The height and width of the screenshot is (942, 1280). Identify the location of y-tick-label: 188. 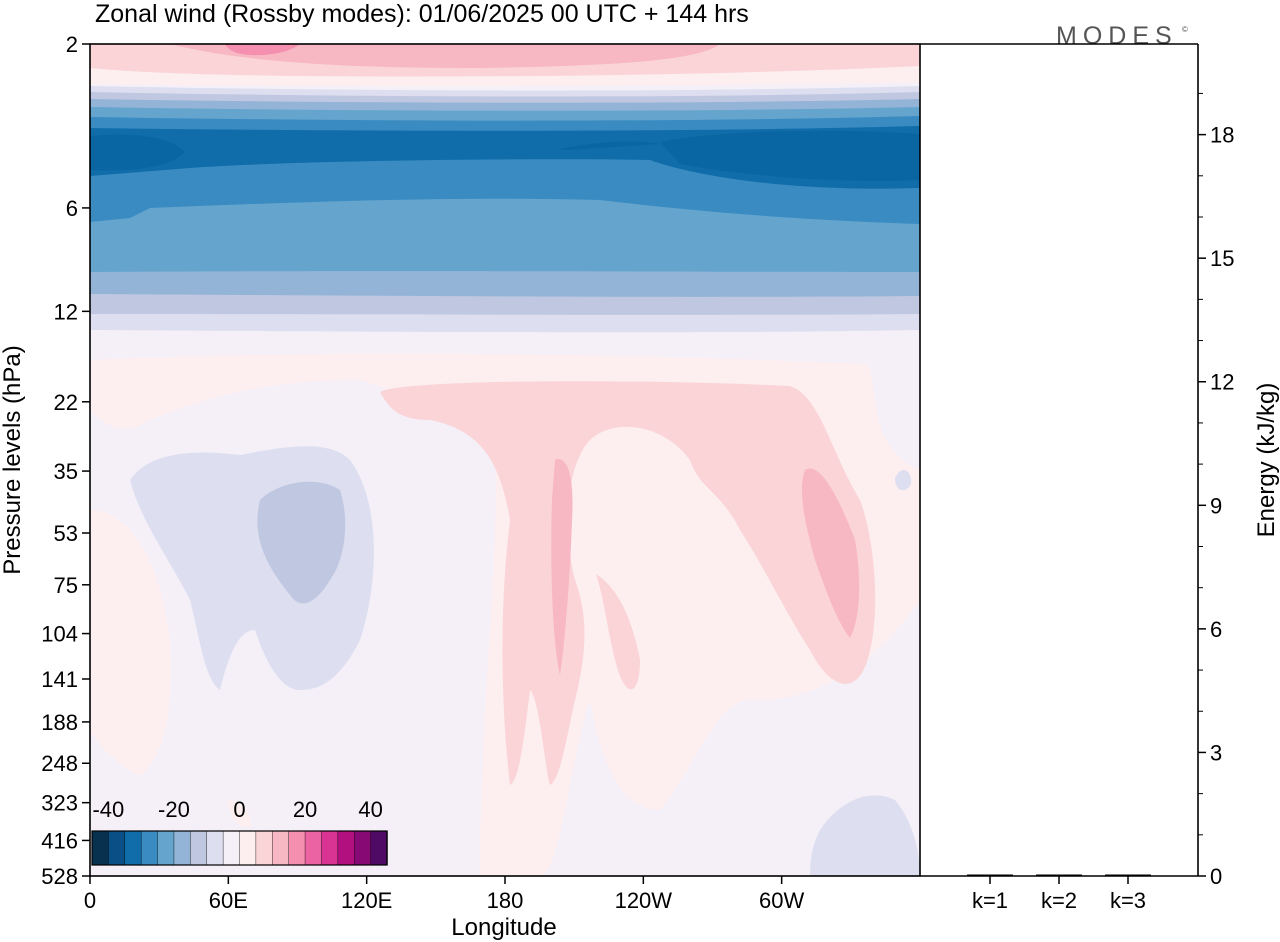
(59, 722).